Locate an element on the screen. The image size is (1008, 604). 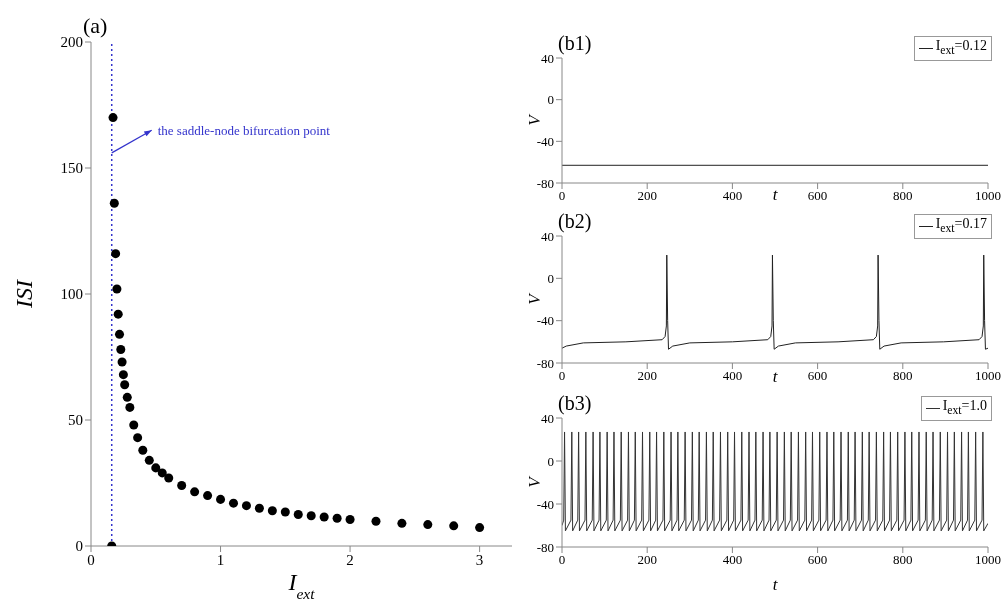
legend-label: I$_{ext}$=0.12 is located at coordinates (961, 48).